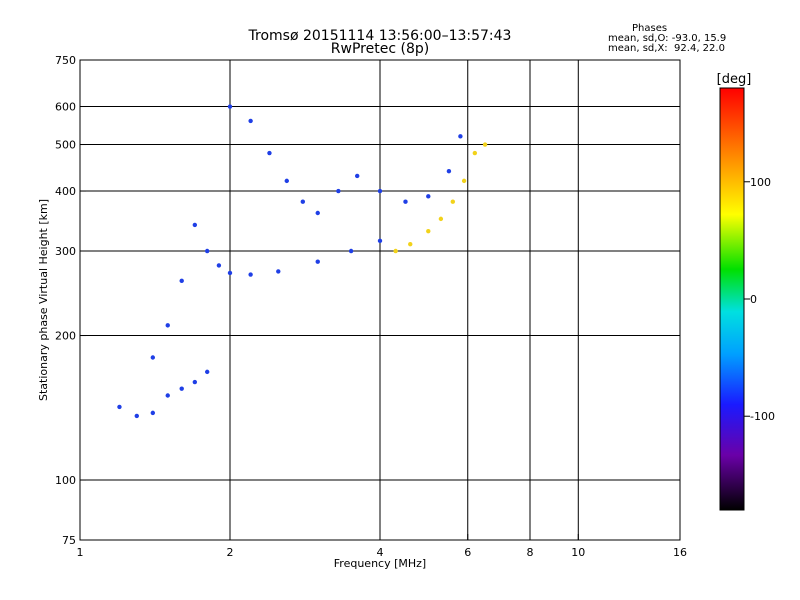 The width and height of the screenshot is (800, 600). What do you see at coordinates (650, 28) in the screenshot?
I see `phase-heading: Phases` at bounding box center [650, 28].